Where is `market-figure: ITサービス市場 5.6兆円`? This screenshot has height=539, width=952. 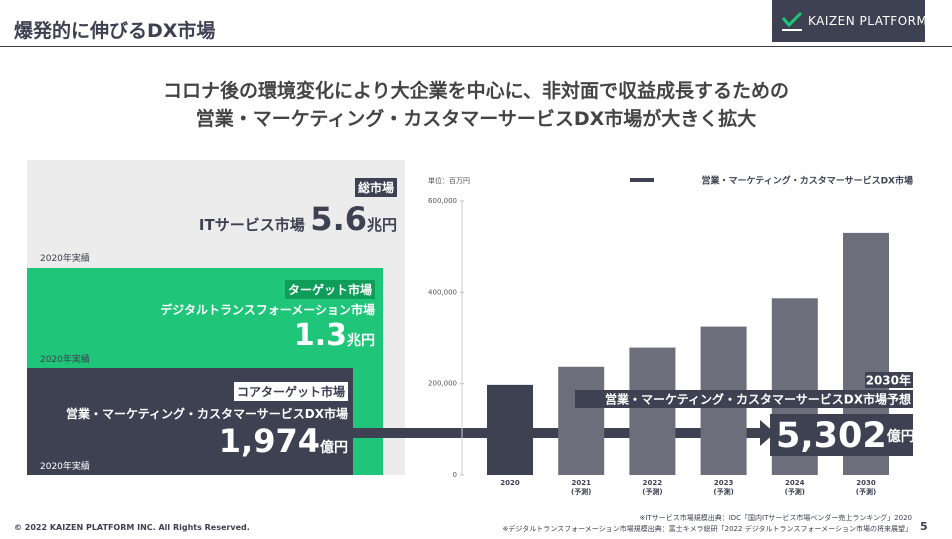
market-figure: ITサービス市場 5.6兆円 is located at coordinates (298, 219).